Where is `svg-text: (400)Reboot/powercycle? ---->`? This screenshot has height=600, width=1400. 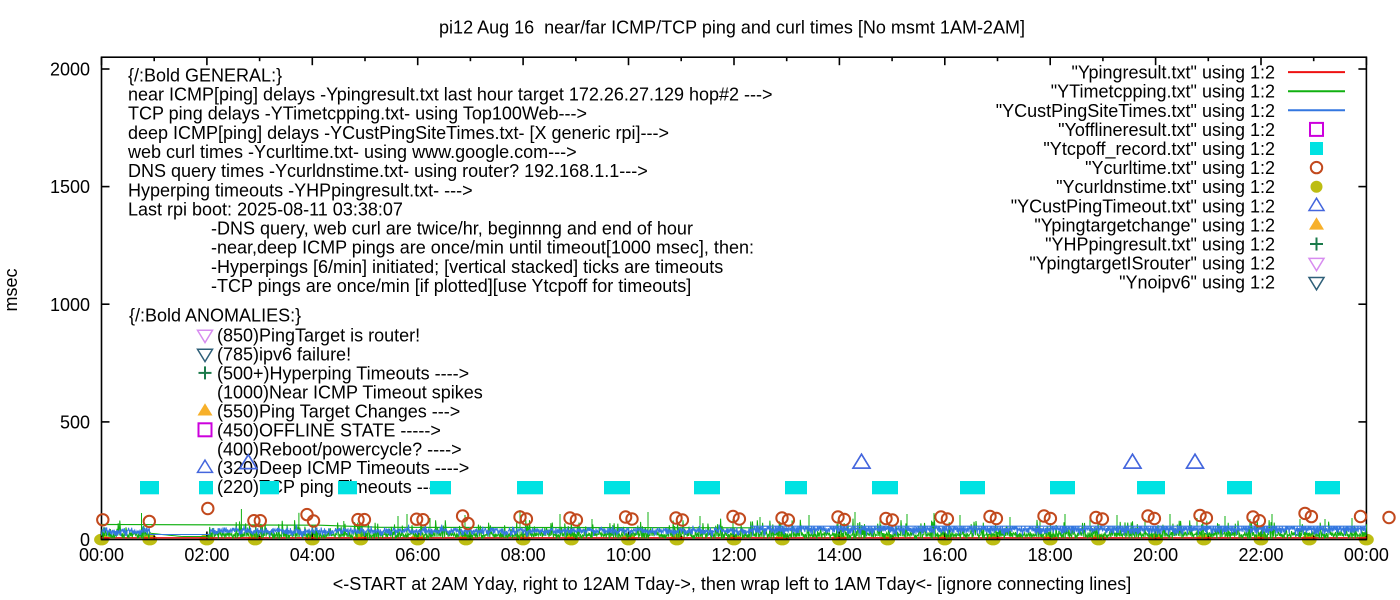 svg-text: (400)Reboot/powercycle? ----> is located at coordinates (339, 449).